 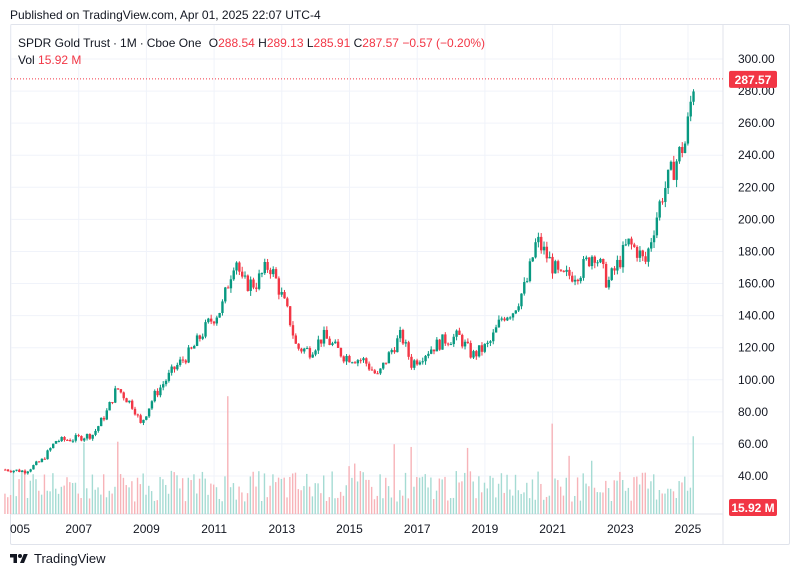 I want to click on y-tick-label: 300.00, so click(x=756, y=59).